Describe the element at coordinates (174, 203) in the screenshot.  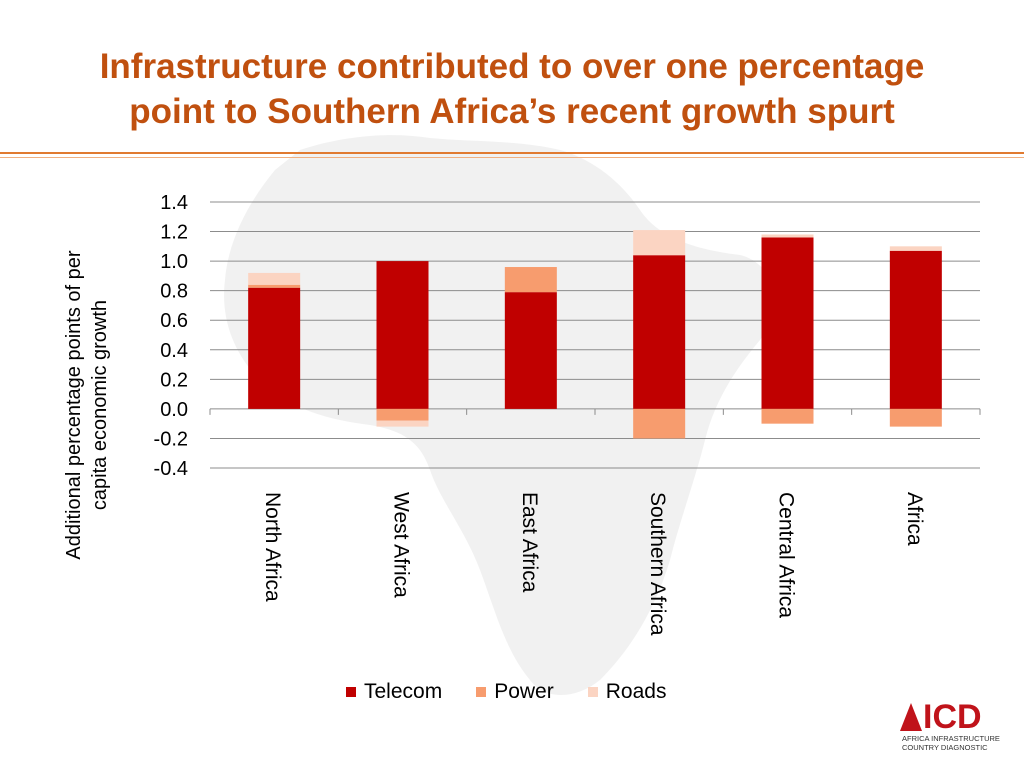
I see `y-tick-label: 1.4` at that location.